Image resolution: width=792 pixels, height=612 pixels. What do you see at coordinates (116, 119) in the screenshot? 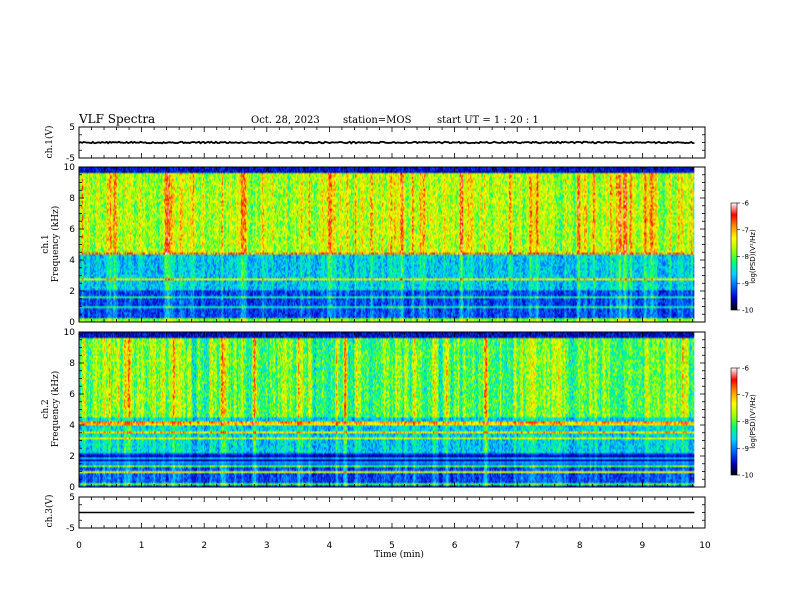
I see `figure-title: VLF Spectra` at bounding box center [116, 119].